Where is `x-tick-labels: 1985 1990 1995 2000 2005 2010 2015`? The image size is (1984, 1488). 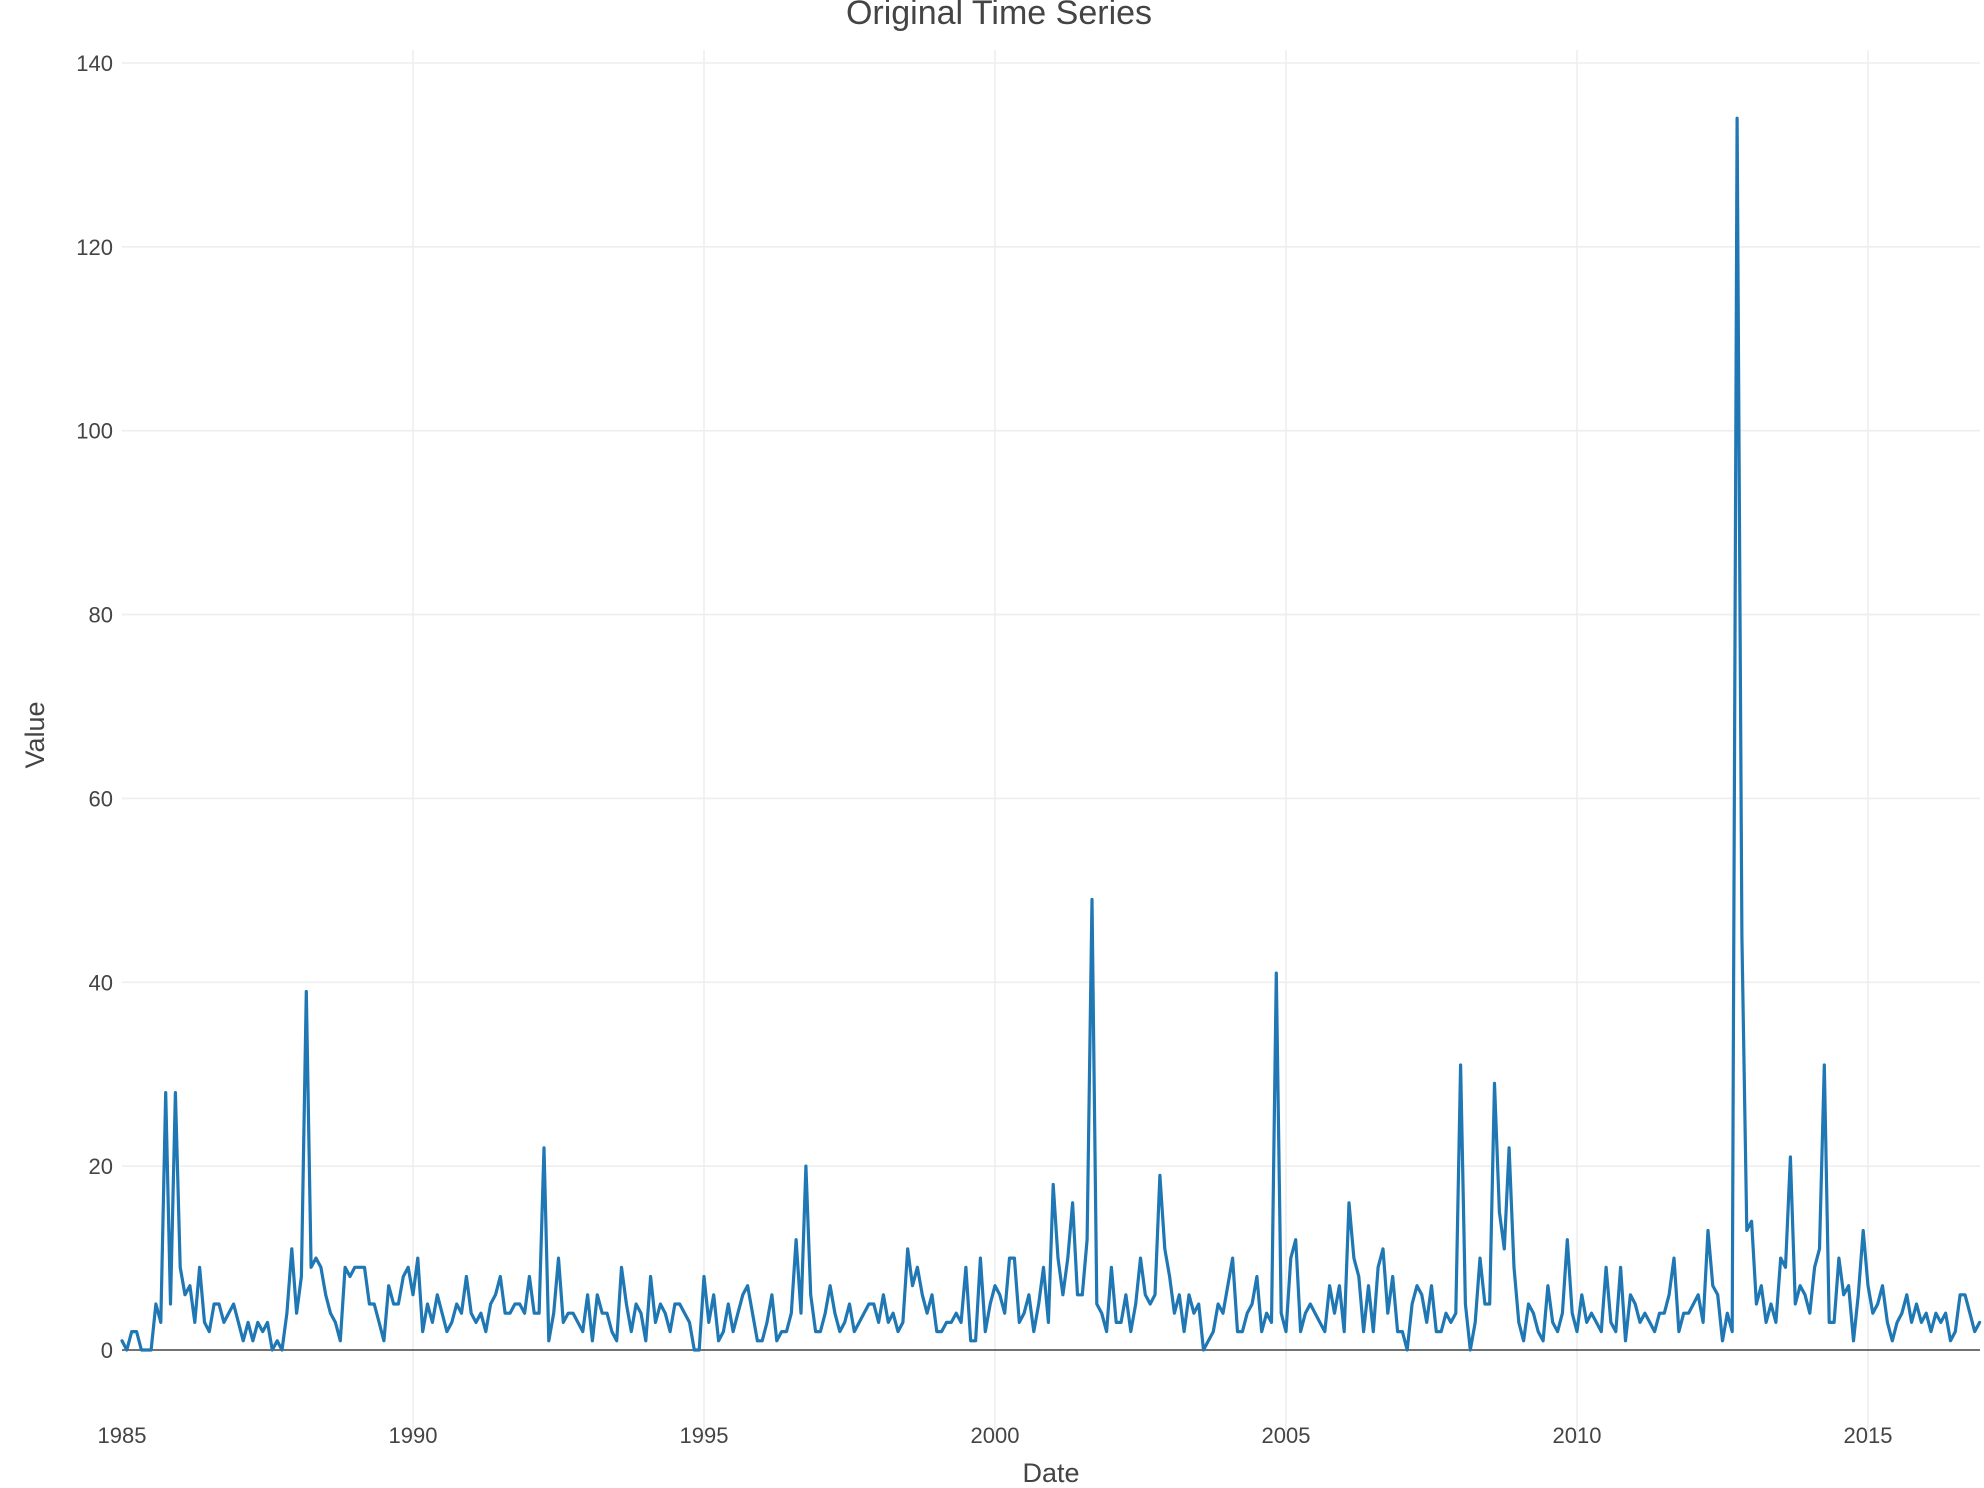 x-tick-labels: 1985 1990 1995 2000 2005 2010 2015 is located at coordinates (995, 1435).